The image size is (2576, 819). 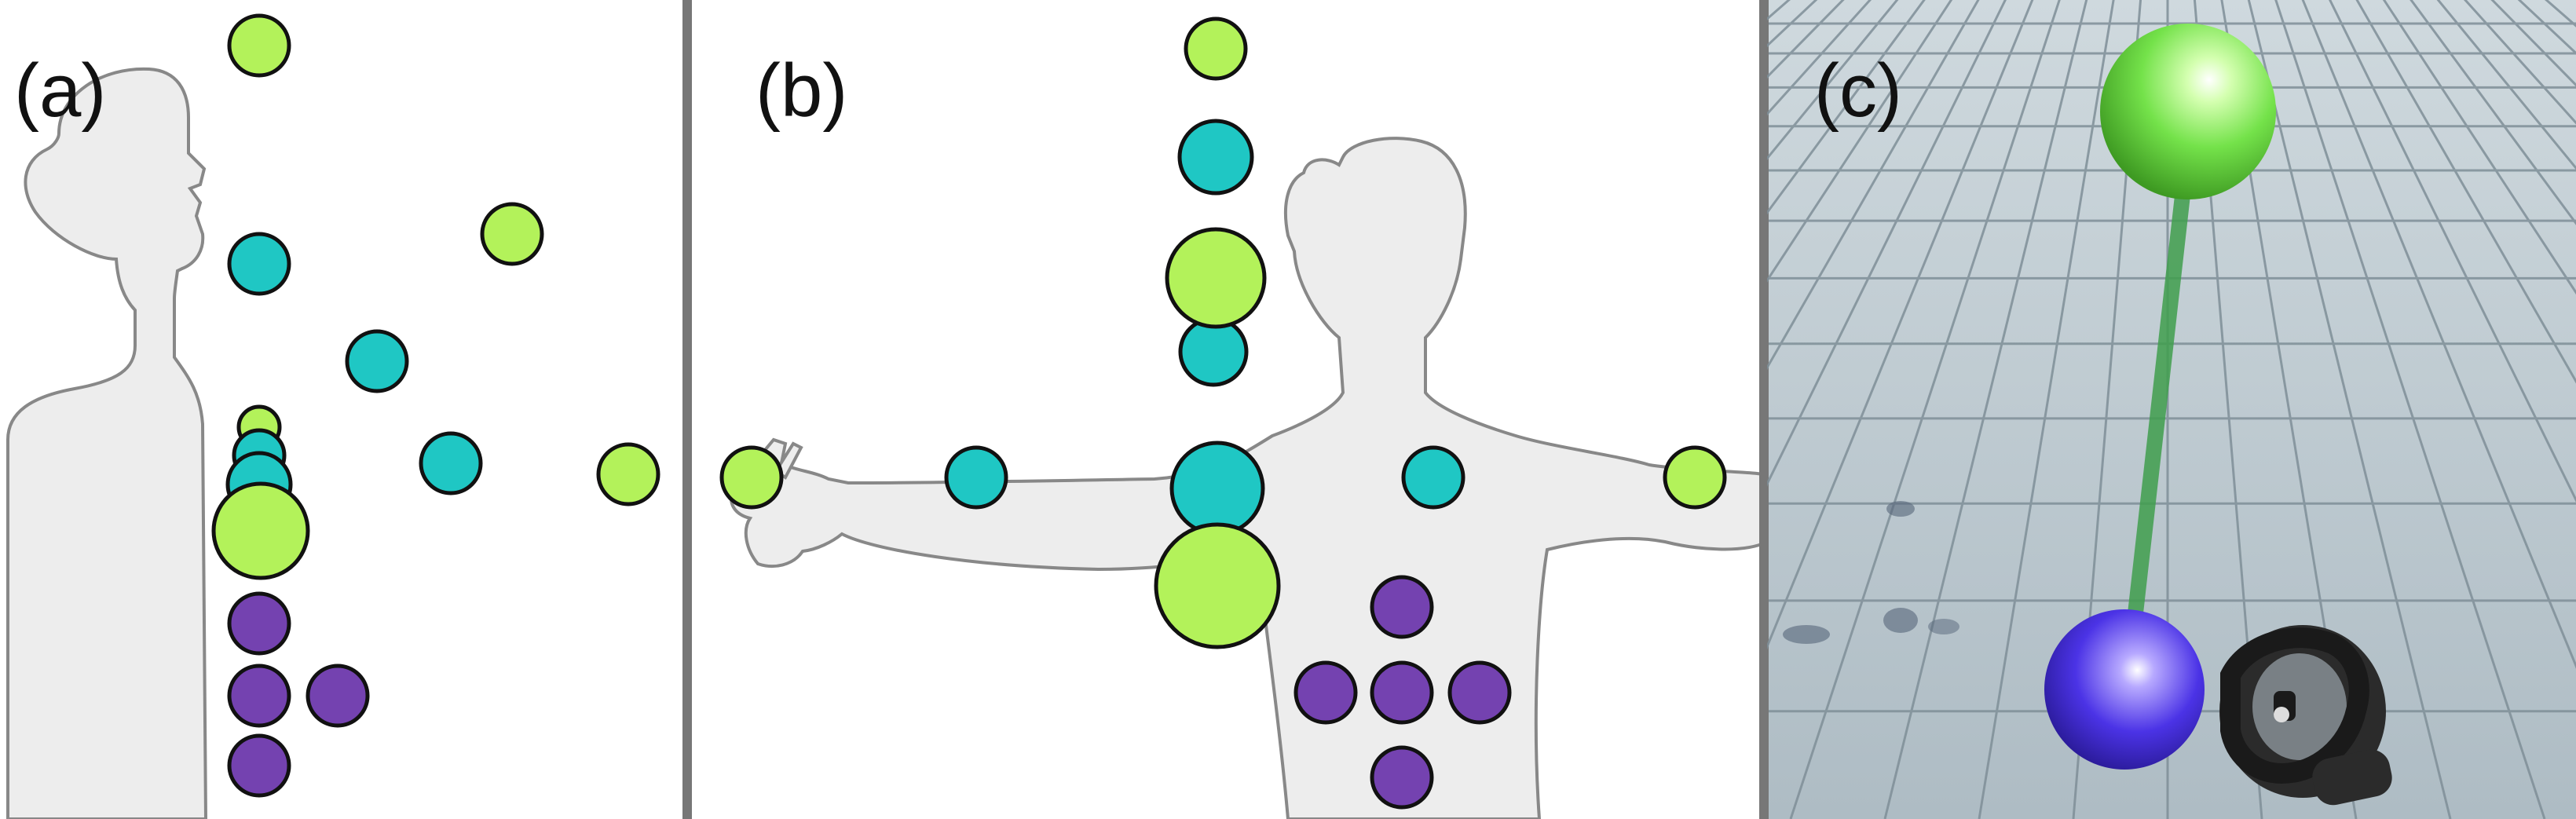 What do you see at coordinates (2305, 715) in the screenshot?
I see `vr-controller-icon` at bounding box center [2305, 715].